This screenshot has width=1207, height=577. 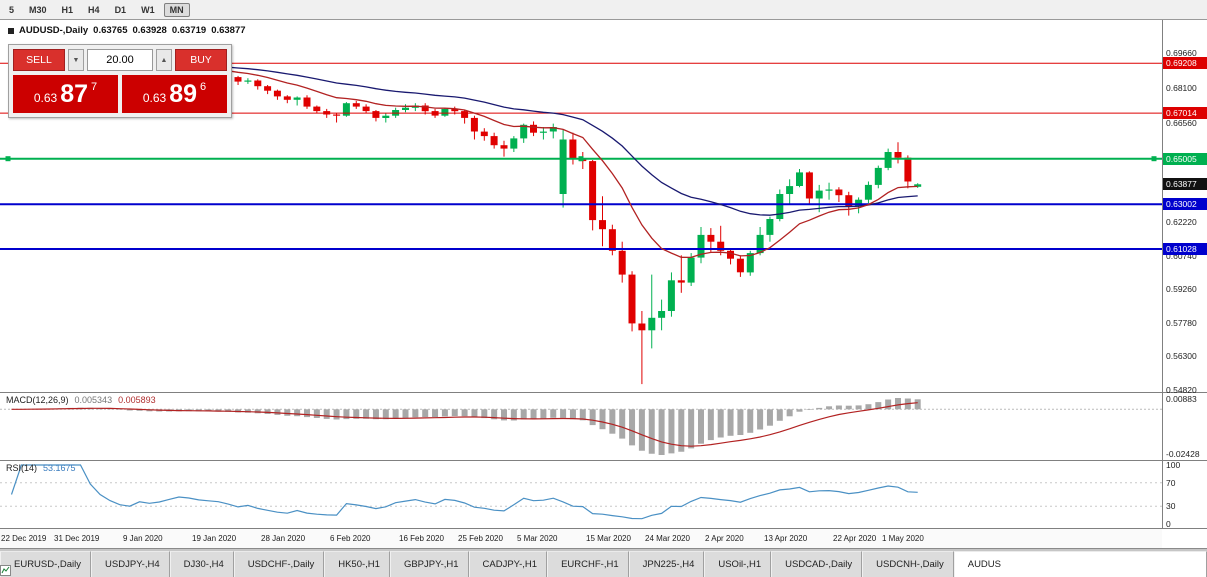 I want to click on date-label: 24 Mar 2020, so click(x=667, y=538).